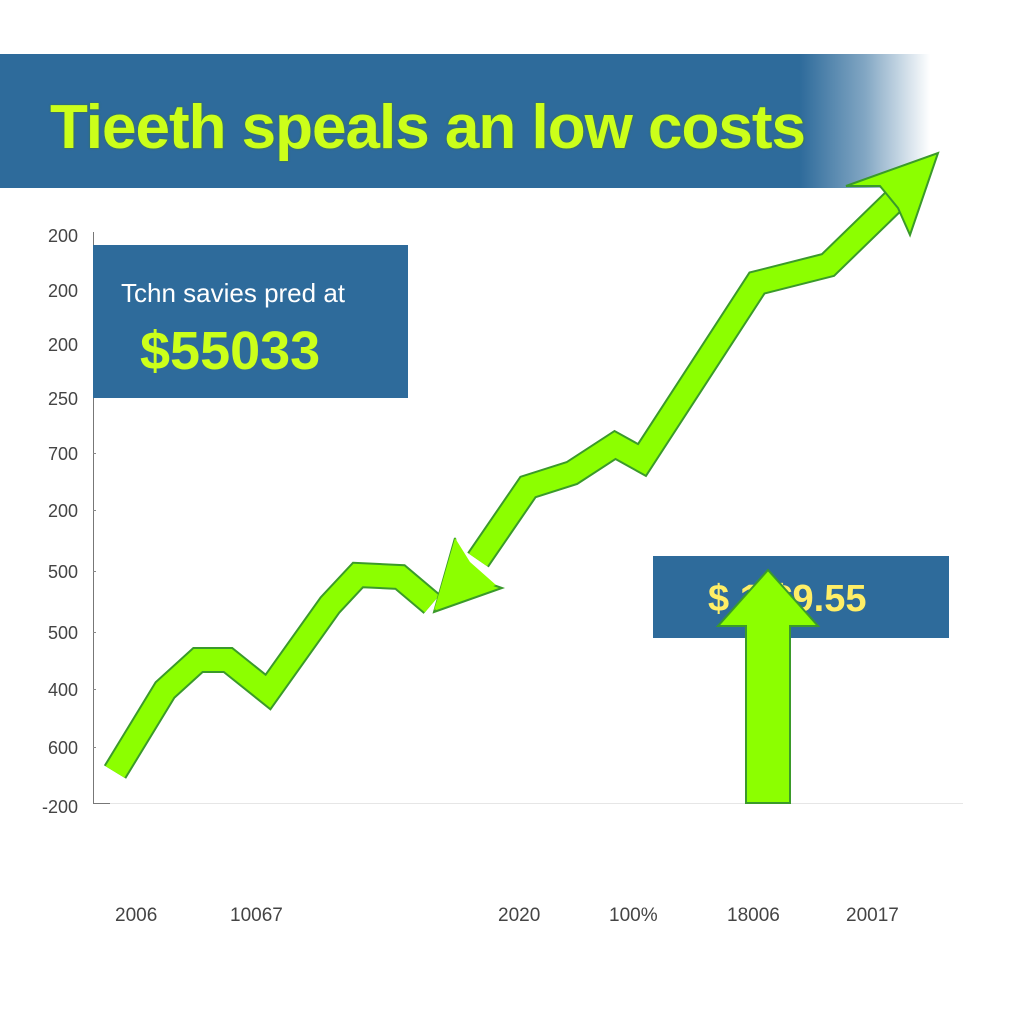  Describe the element at coordinates (465, 574) in the screenshot. I see `arrowhead-down-left-icon` at that location.